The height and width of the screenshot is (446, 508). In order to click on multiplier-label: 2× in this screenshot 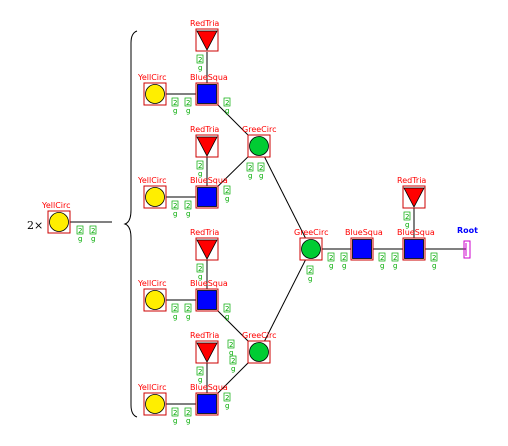, I will do `click(35, 225)`.